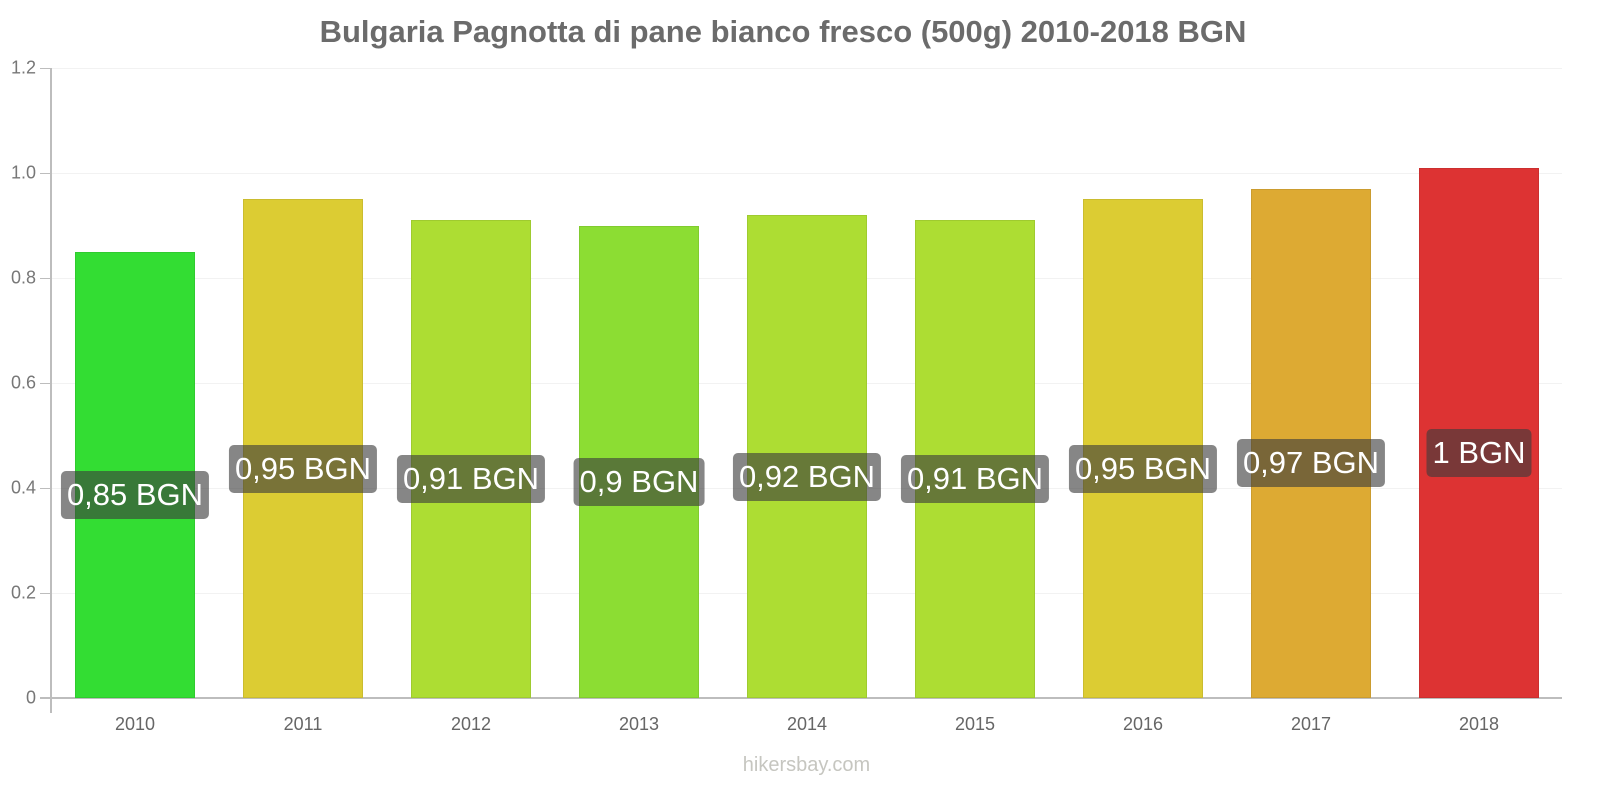 This screenshot has width=1600, height=800. Describe the element at coordinates (639, 724) in the screenshot. I see `x-tick-label: 2013` at that location.